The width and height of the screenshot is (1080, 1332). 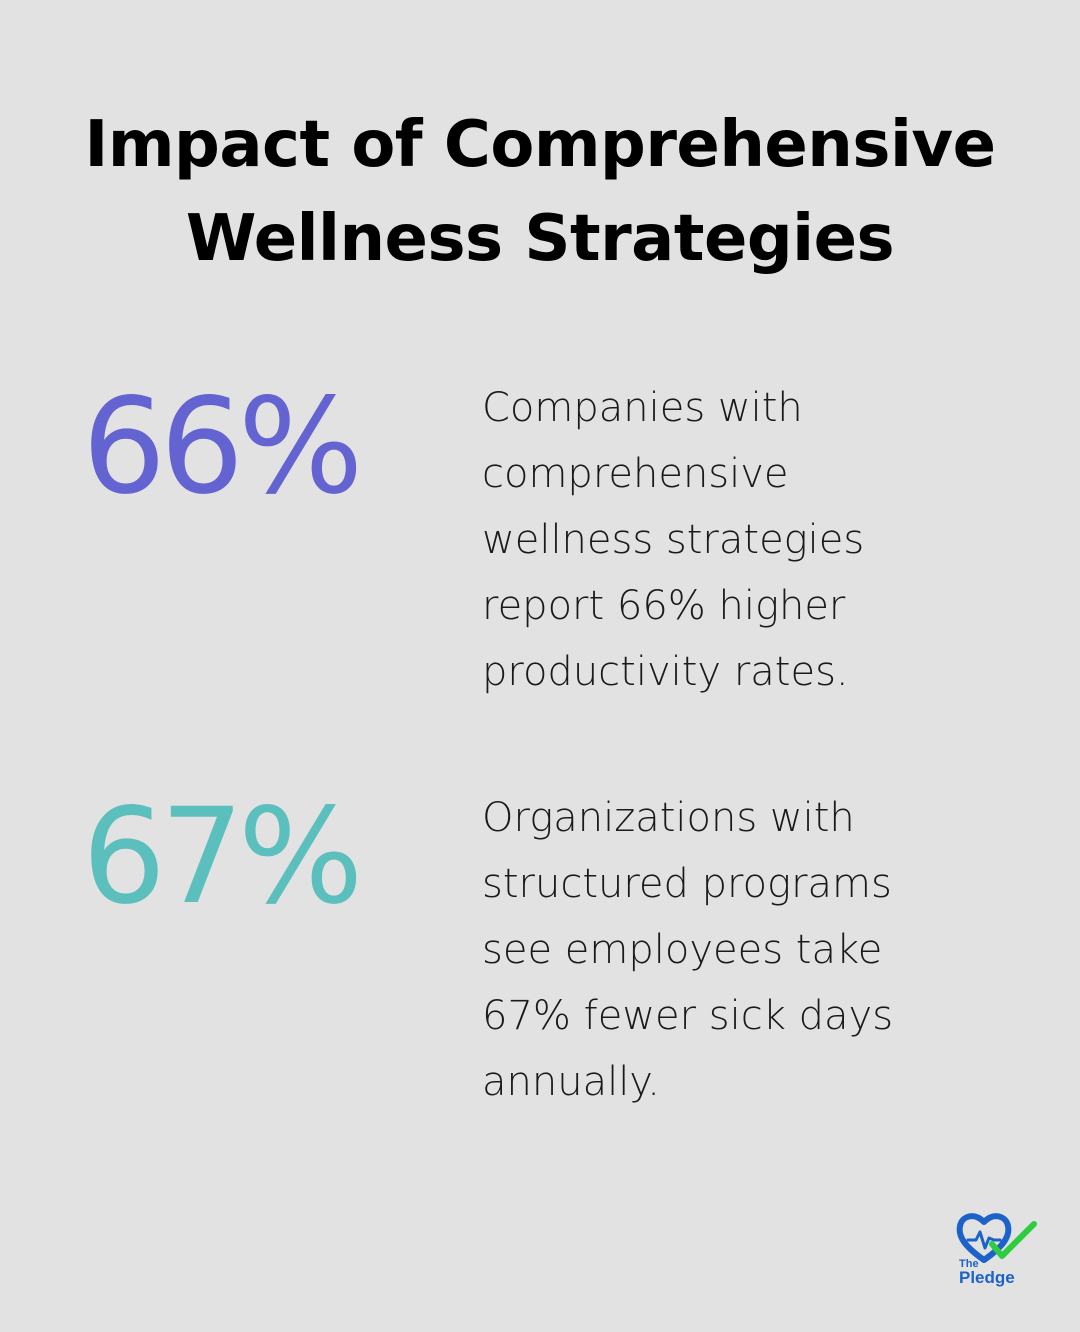 I want to click on stat-description-2-line: Organizations with, so click(x=668, y=818).